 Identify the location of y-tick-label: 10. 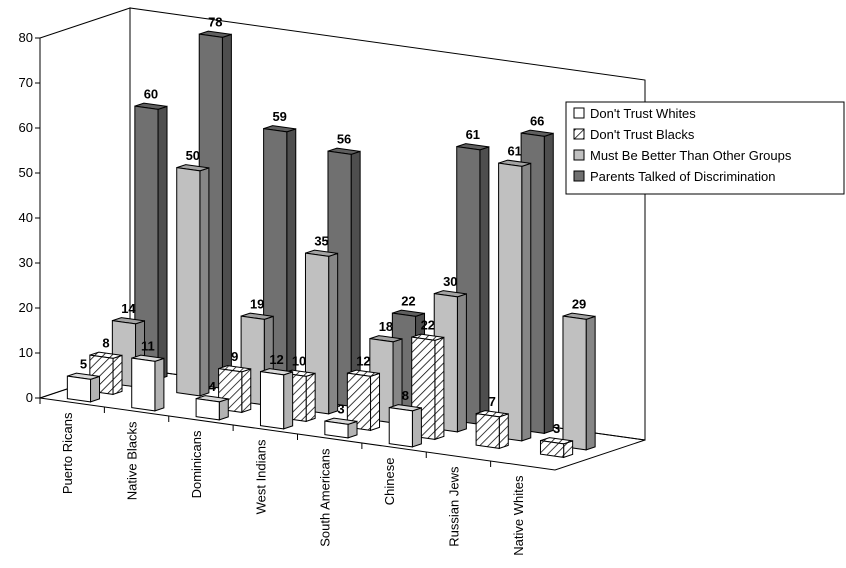
(26, 352).